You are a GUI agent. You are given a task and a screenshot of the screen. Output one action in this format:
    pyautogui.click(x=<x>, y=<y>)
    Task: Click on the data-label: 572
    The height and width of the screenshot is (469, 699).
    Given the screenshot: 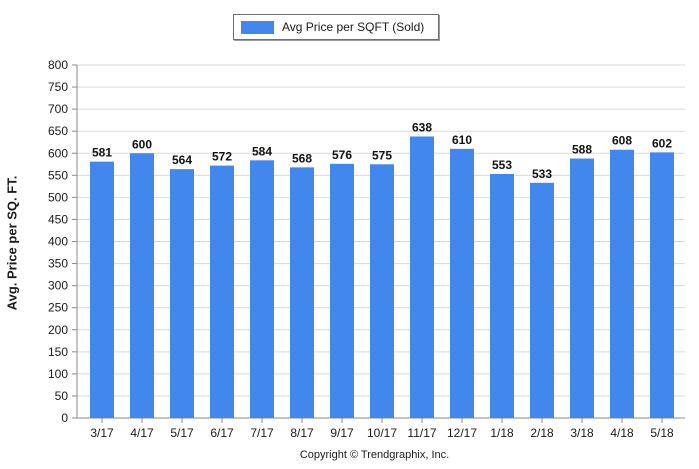 What is the action you would take?
    pyautogui.click(x=222, y=157)
    